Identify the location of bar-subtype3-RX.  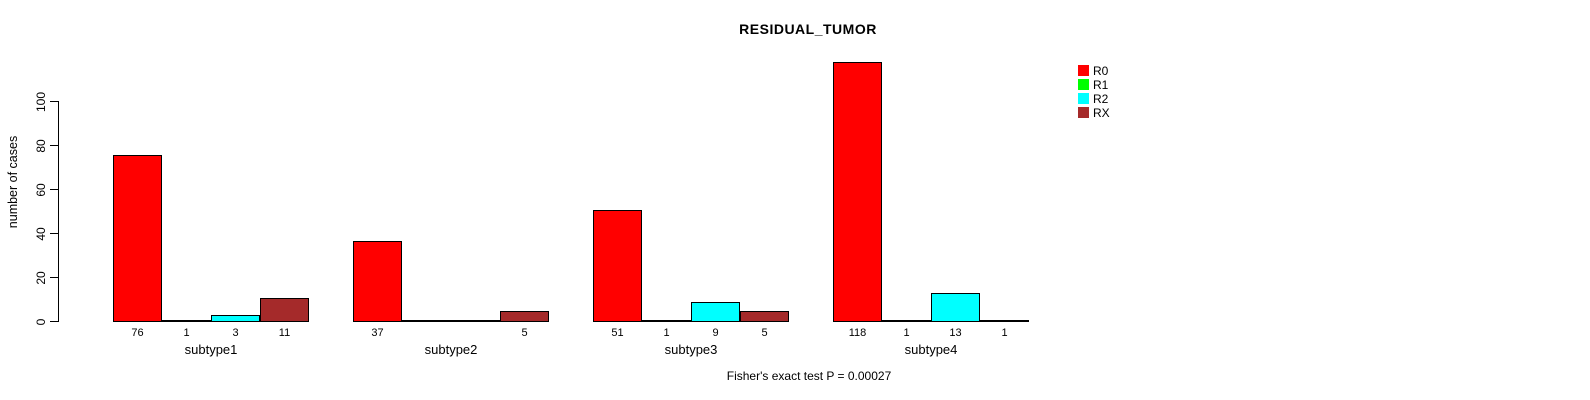
(764, 316).